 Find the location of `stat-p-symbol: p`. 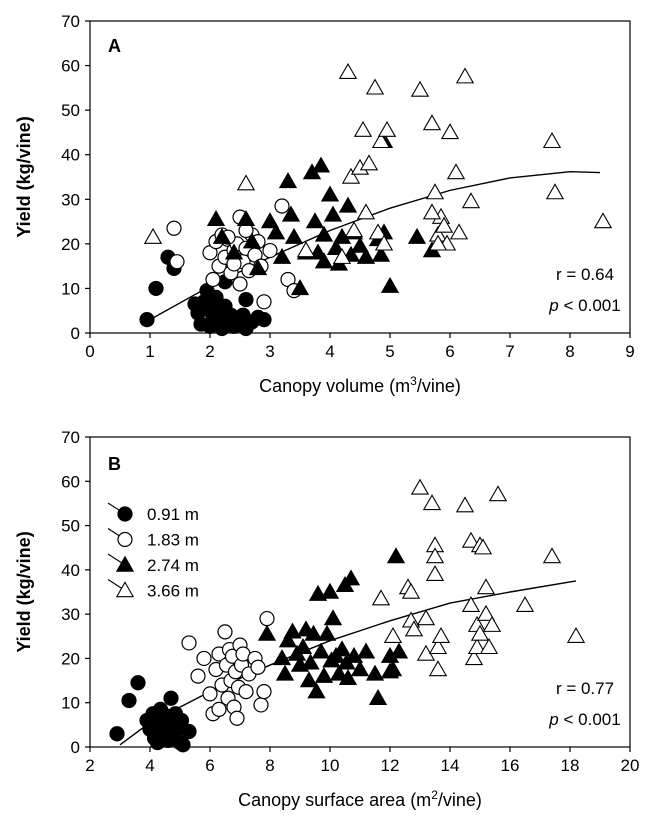

stat-p-symbol: p is located at coordinates (553, 719).